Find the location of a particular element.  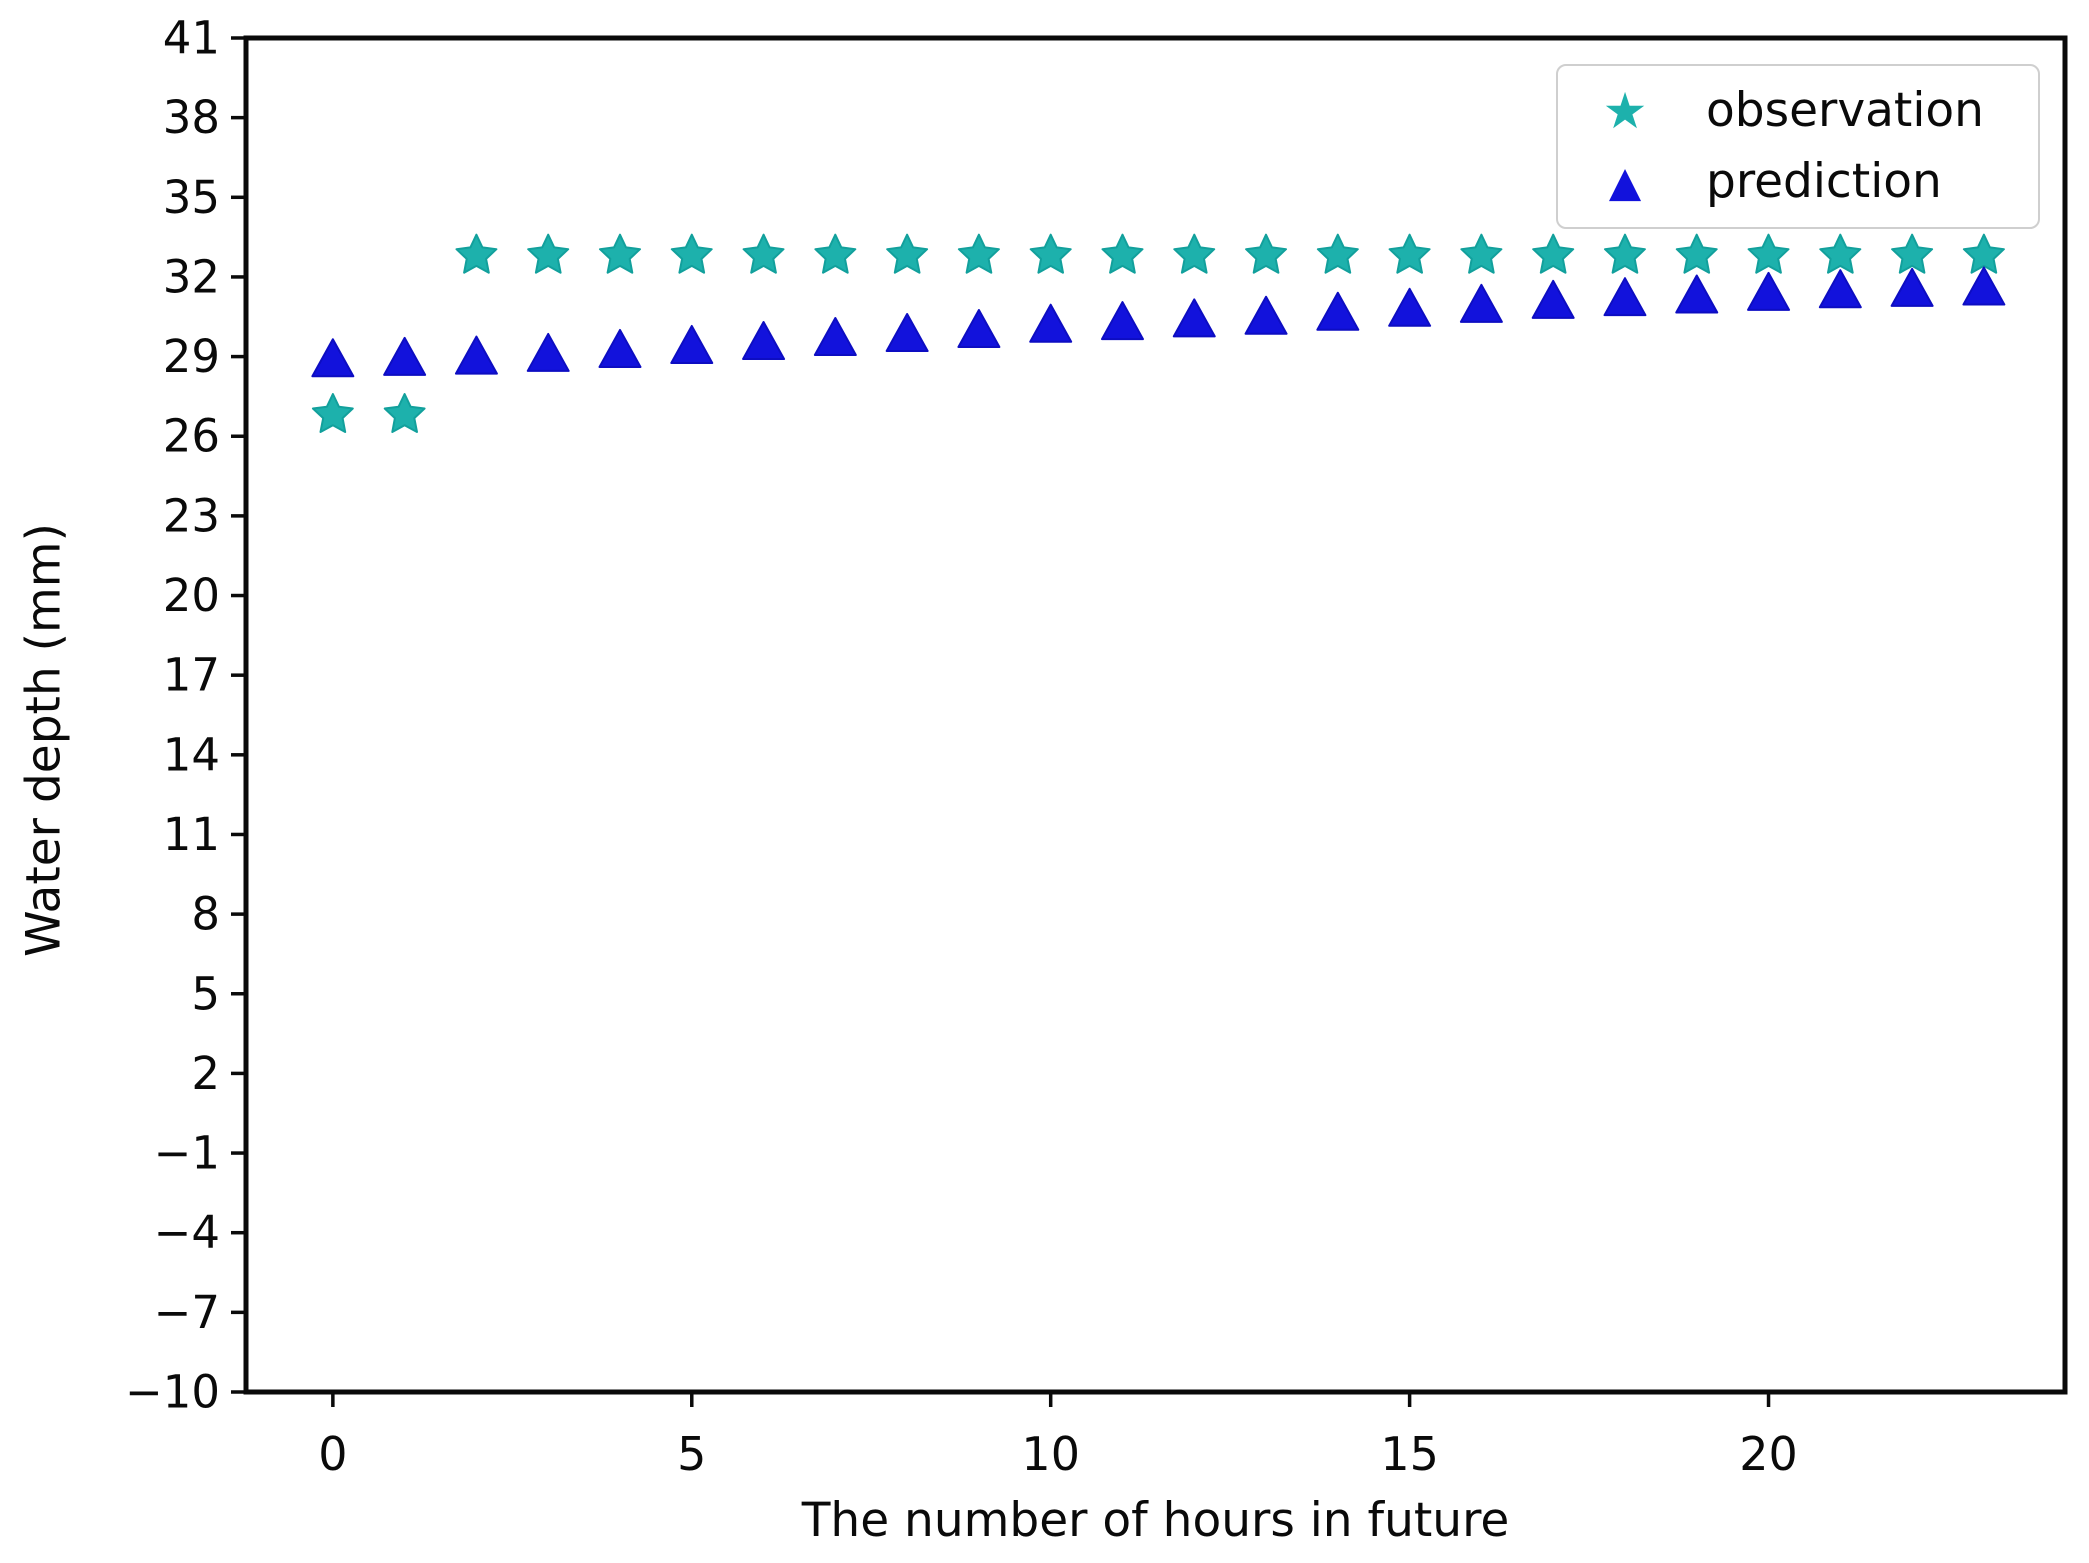

y-tick-label: −10 is located at coordinates (172, 1392).